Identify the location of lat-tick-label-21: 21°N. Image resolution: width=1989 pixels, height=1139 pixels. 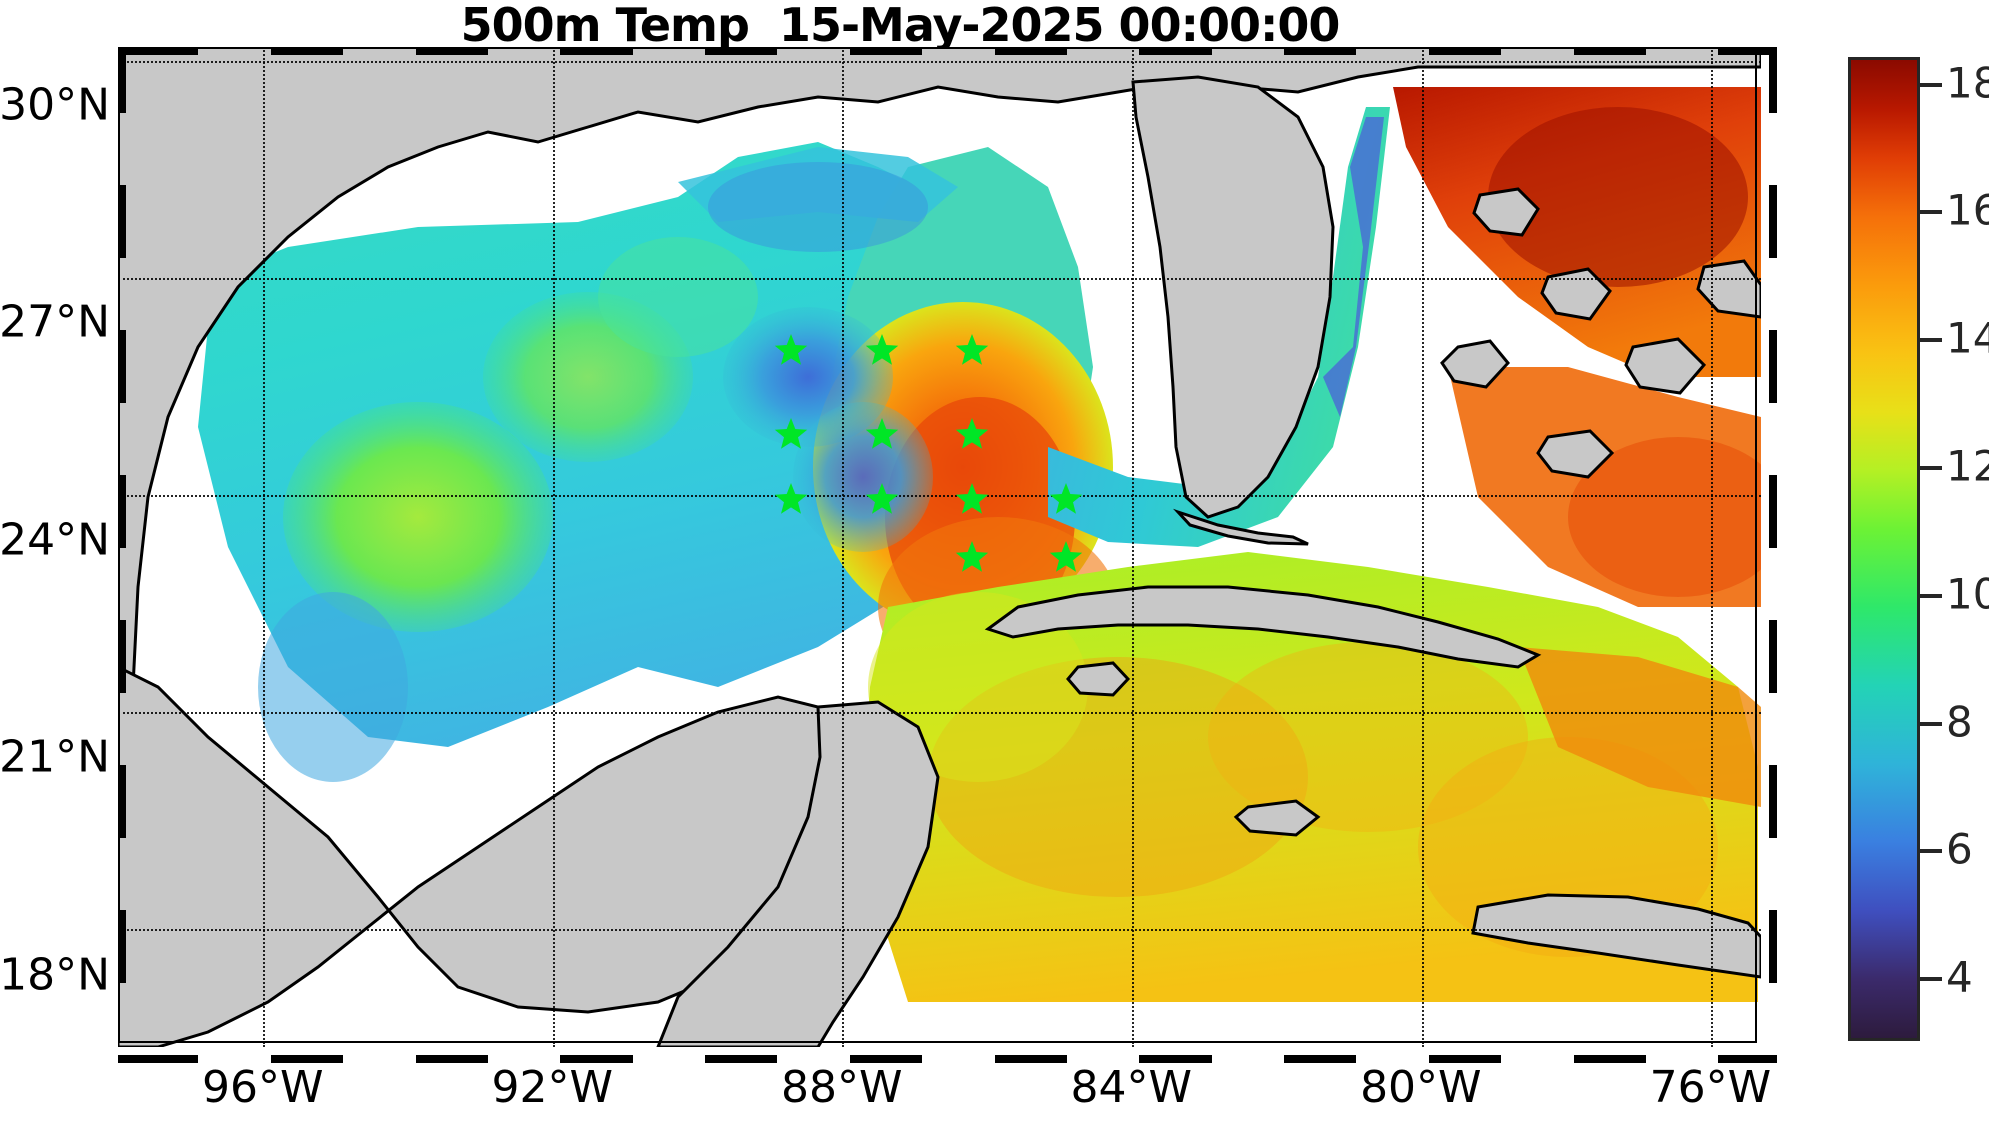
(55, 757).